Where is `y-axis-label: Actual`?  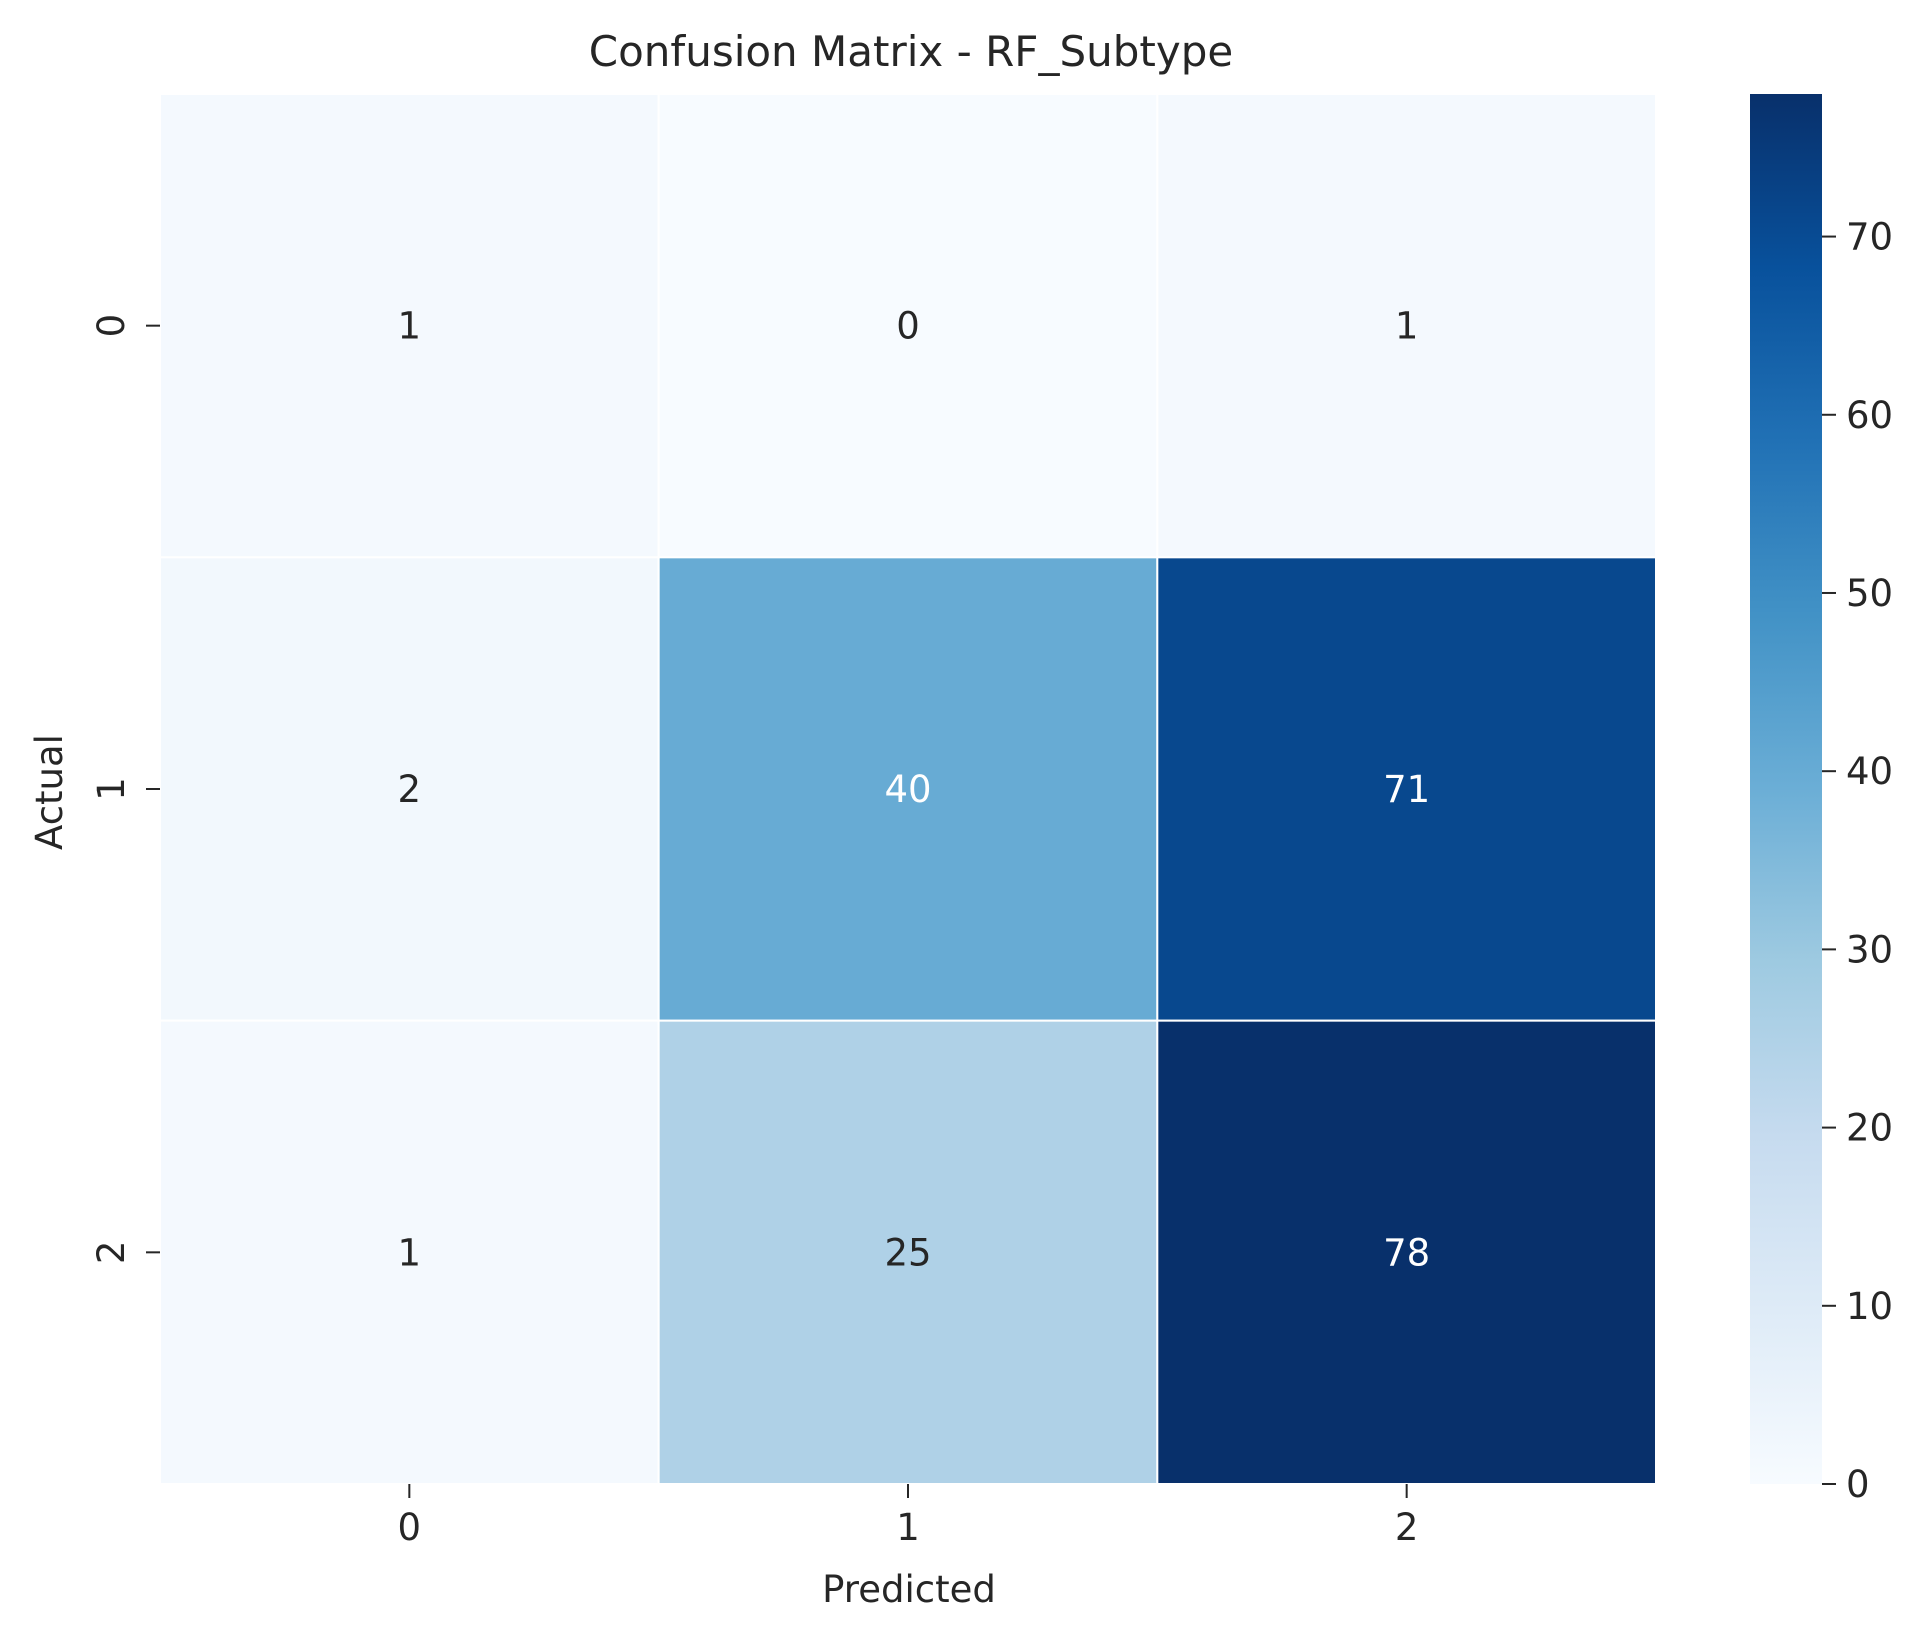
y-axis-label: Actual is located at coordinates (49, 792).